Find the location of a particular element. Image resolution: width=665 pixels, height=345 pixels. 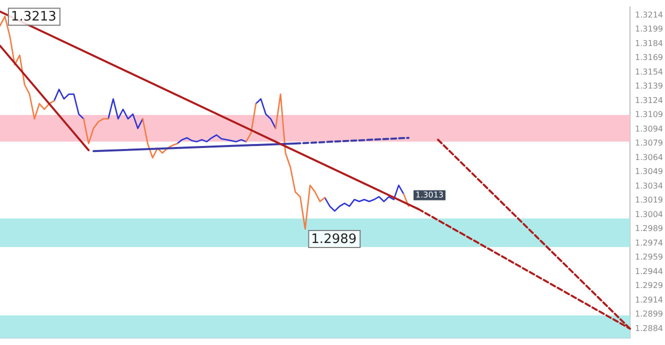

data-label: 1.3213 is located at coordinates (33, 17).